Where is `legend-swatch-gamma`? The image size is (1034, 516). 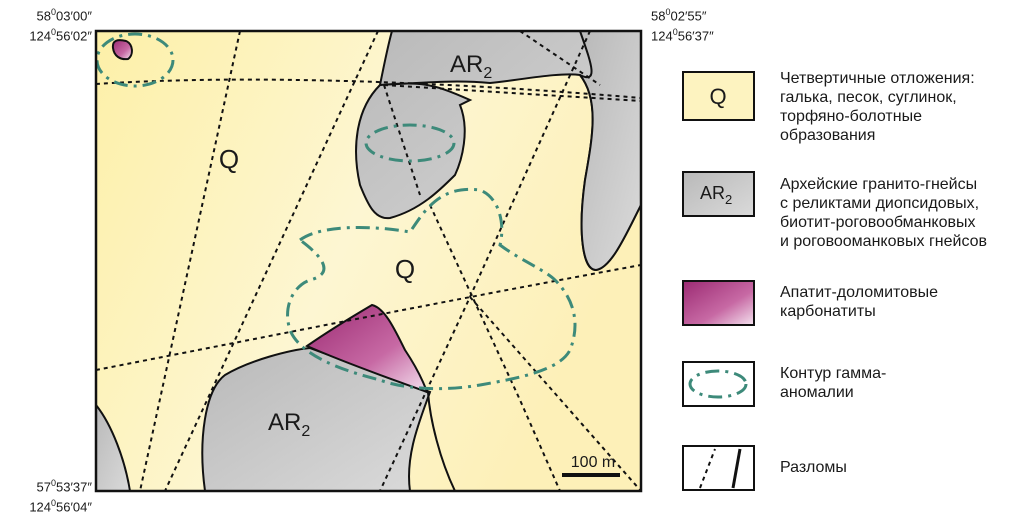 legend-swatch-gamma is located at coordinates (718, 384).